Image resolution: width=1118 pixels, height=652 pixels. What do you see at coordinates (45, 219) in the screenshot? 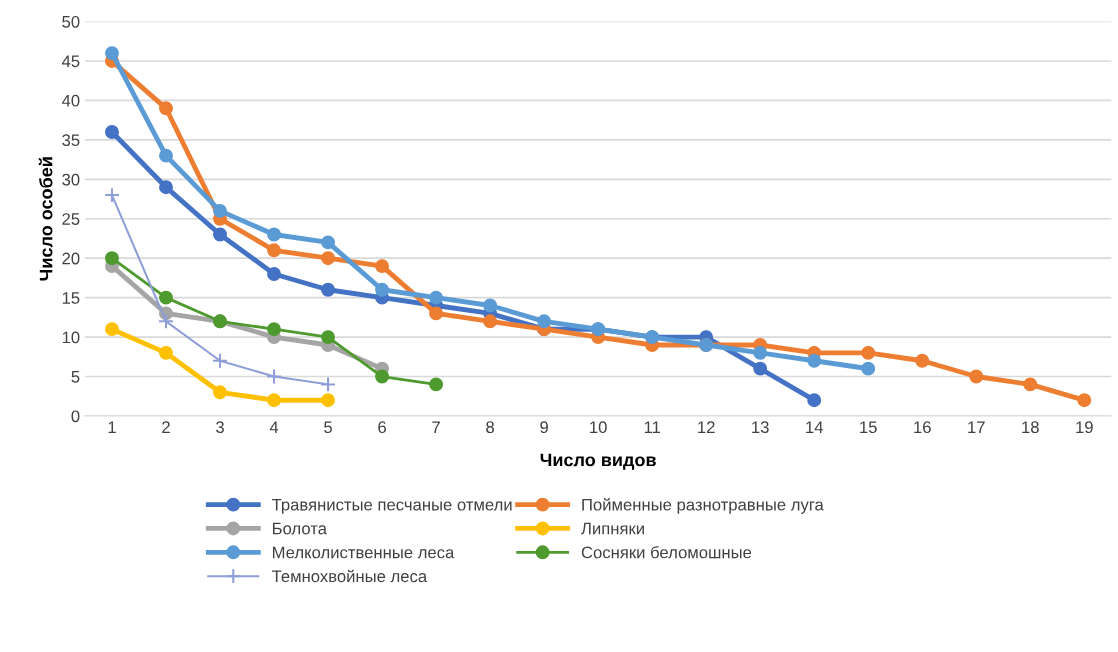
I see `y-axis-title: Число особей` at bounding box center [45, 219].